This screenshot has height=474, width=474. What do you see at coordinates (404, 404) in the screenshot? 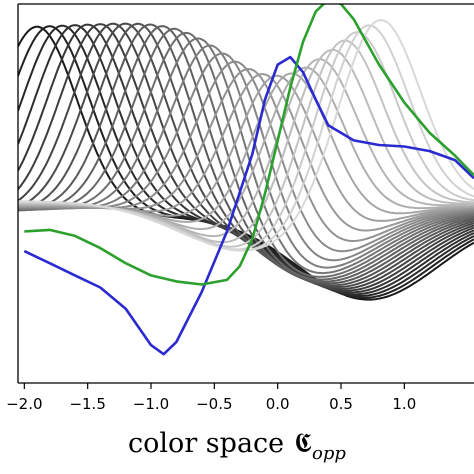
I see `x-tick-label: 1.0` at bounding box center [404, 404].